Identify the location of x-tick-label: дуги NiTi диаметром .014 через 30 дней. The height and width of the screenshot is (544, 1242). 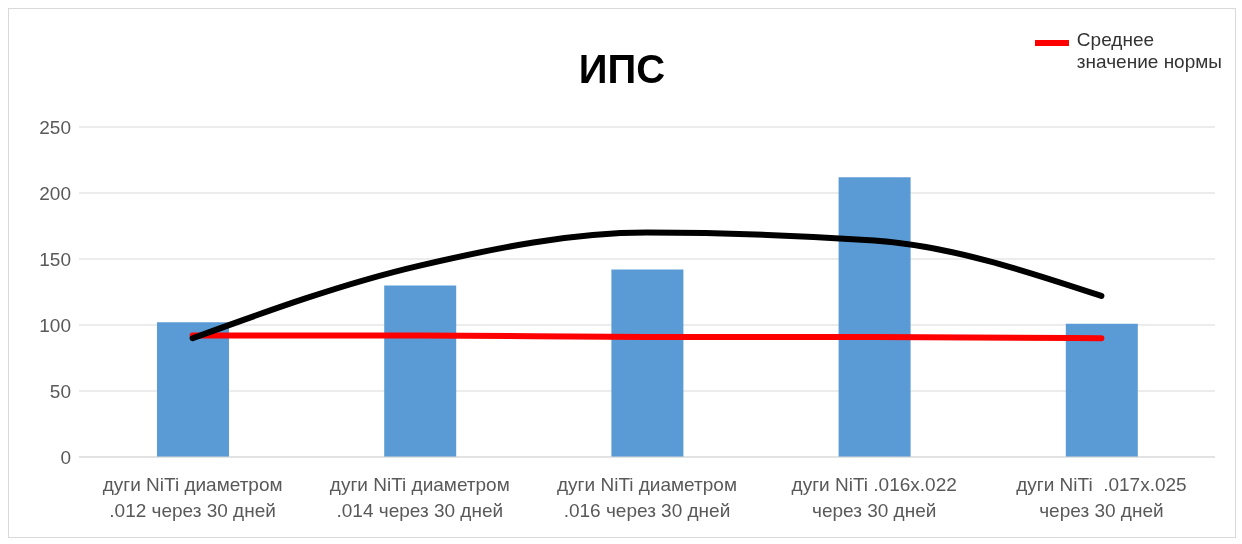
(419, 497).